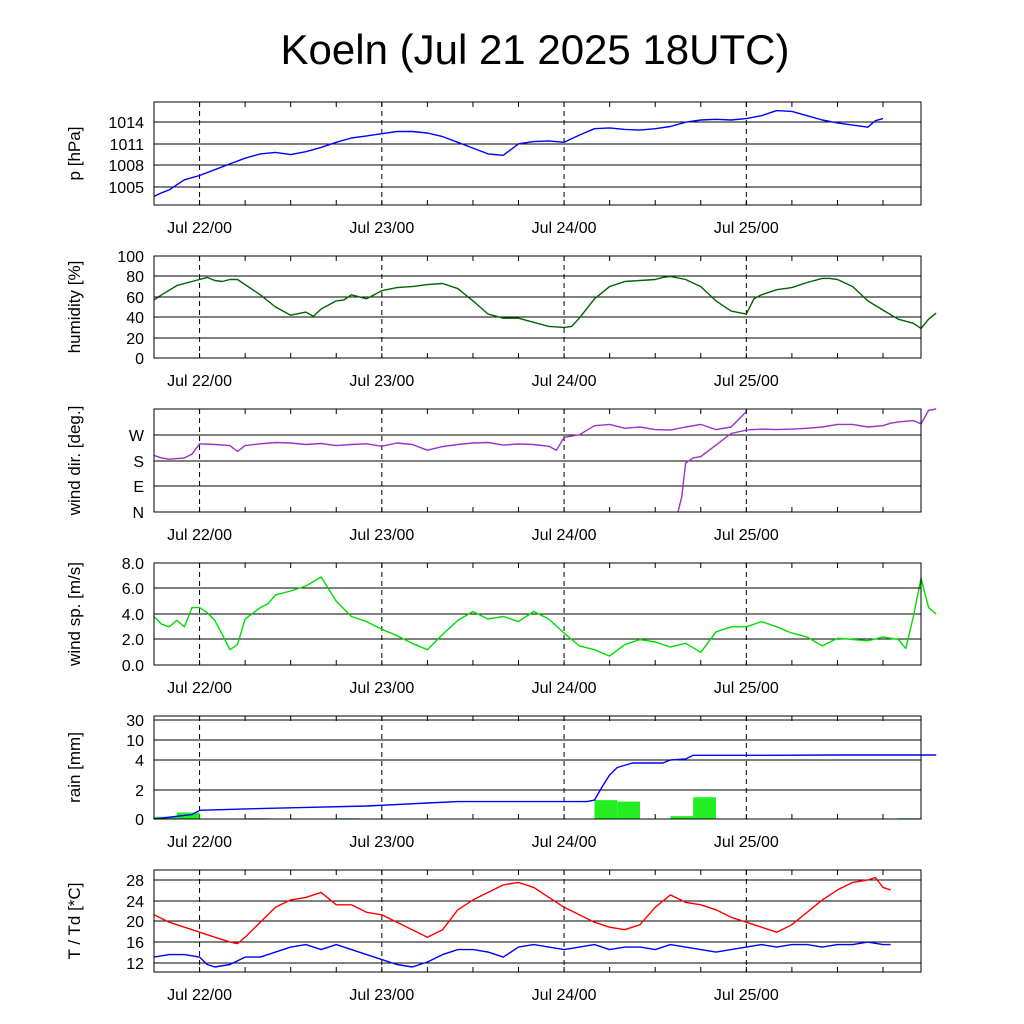  Describe the element at coordinates (137, 436) in the screenshot. I see `y-tick-label: W` at that location.